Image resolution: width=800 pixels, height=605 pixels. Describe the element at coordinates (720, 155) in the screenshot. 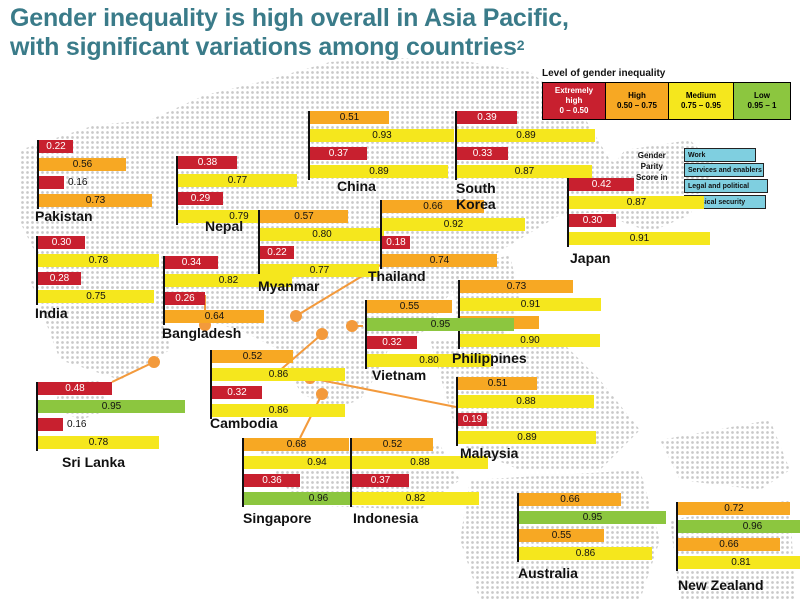

I see `gender-parity-work: Work` at that location.